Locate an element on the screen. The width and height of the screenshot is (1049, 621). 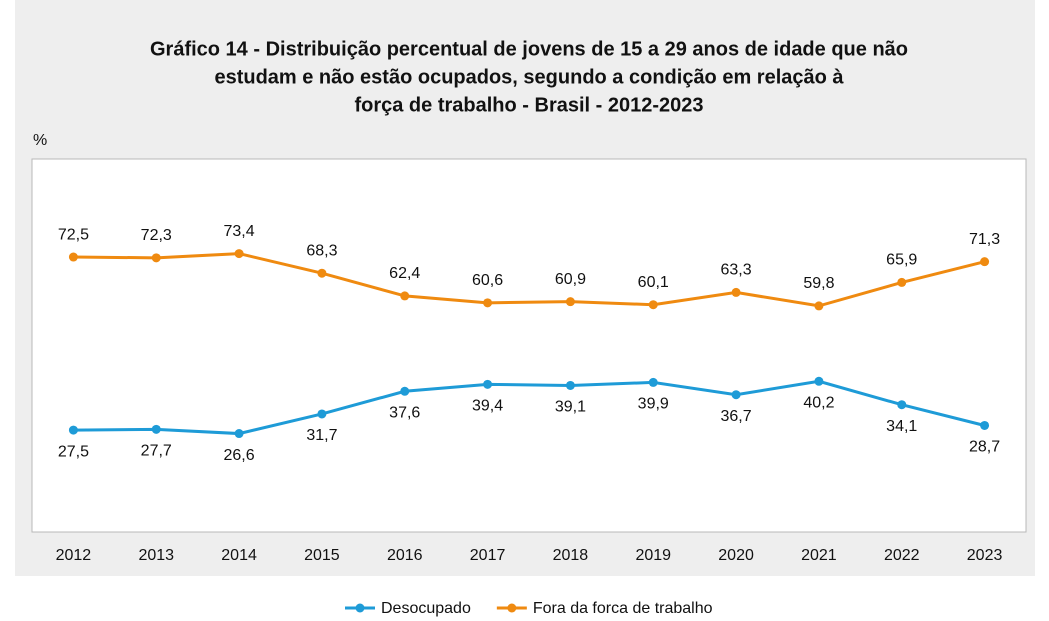
data-label: 68,3 is located at coordinates (321, 250).